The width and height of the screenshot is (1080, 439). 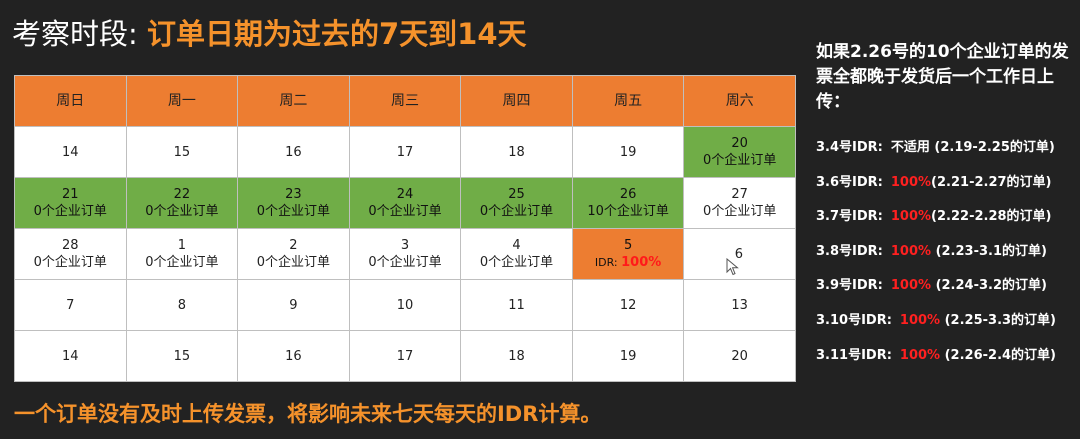 I want to click on calendar-day-cell: 11, so click(x=516, y=305).